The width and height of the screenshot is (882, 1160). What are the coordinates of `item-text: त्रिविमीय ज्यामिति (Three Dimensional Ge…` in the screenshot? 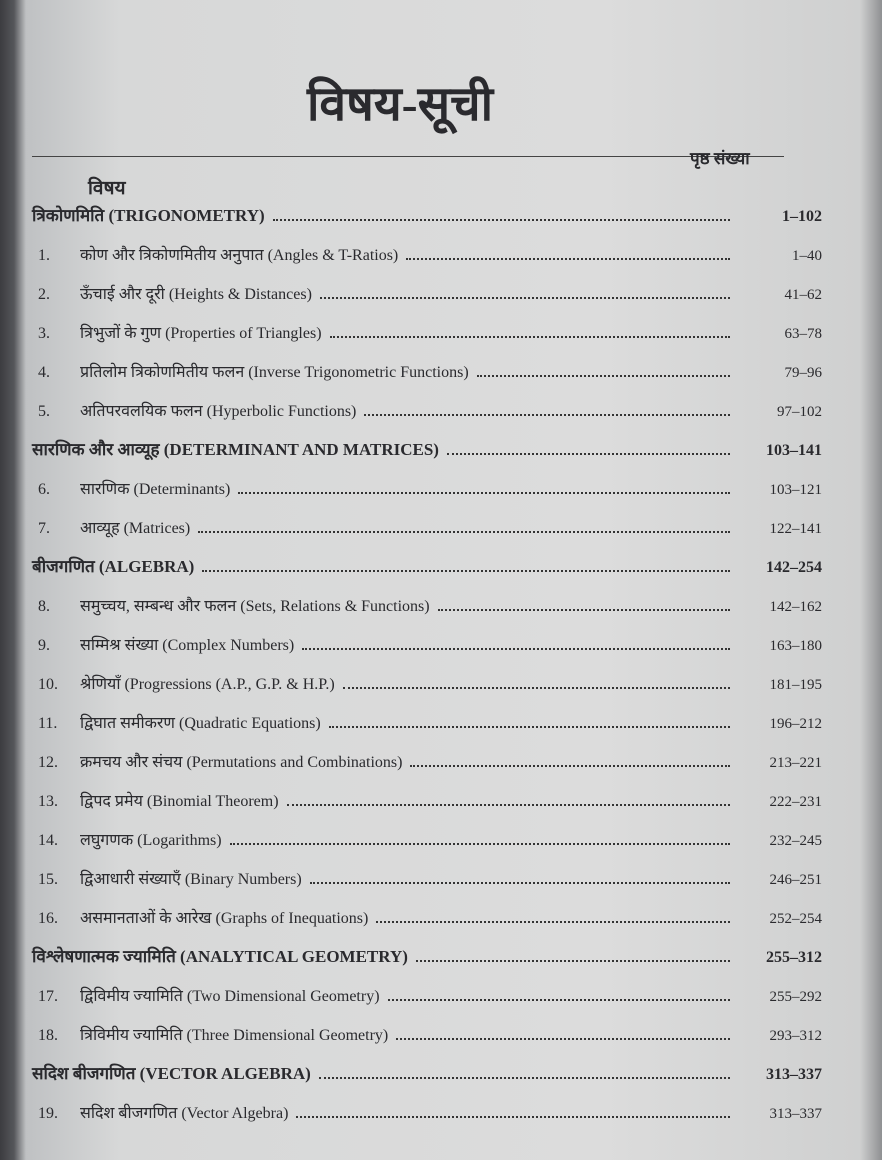 It's located at (234, 1035).